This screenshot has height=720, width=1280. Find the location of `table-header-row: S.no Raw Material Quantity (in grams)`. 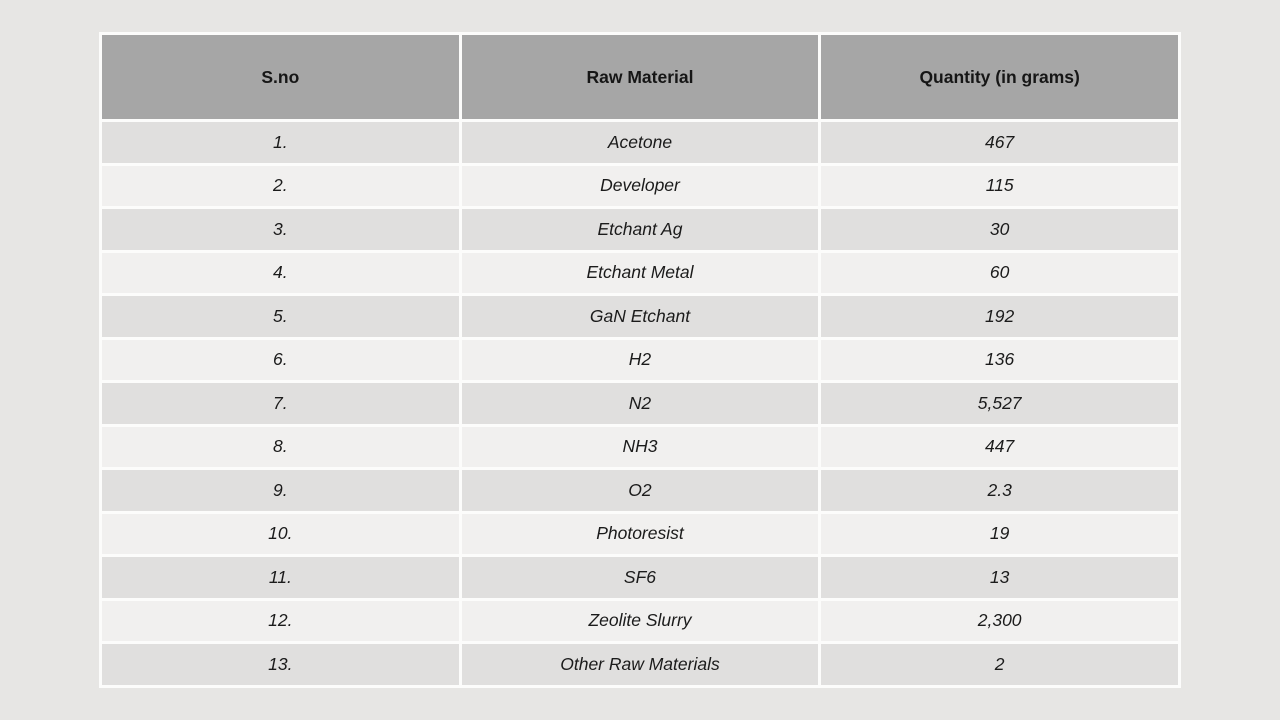

table-header-row: S.no Raw Material Quantity (in grams) is located at coordinates (640, 77).